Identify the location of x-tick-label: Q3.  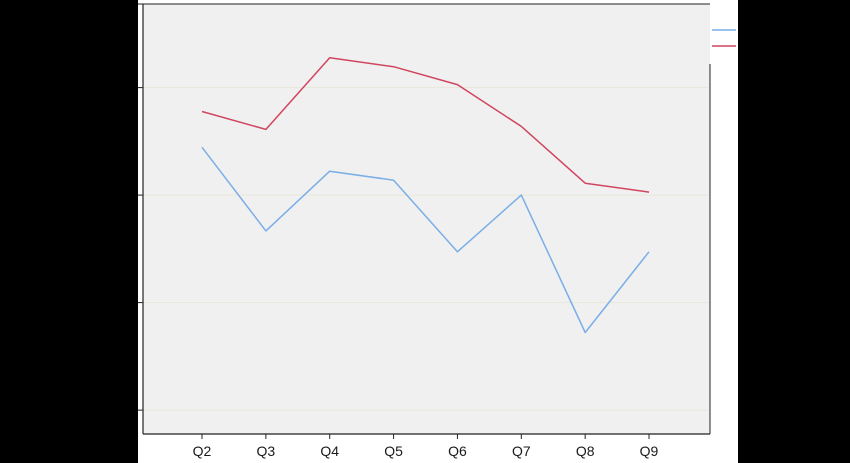
(266, 451).